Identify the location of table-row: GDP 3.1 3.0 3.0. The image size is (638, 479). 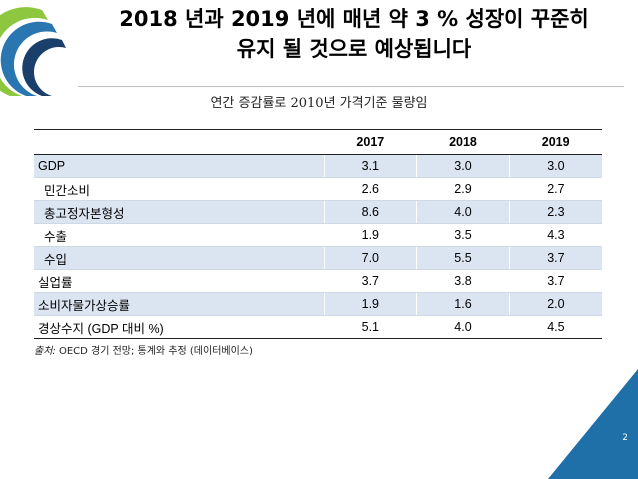
(318, 166).